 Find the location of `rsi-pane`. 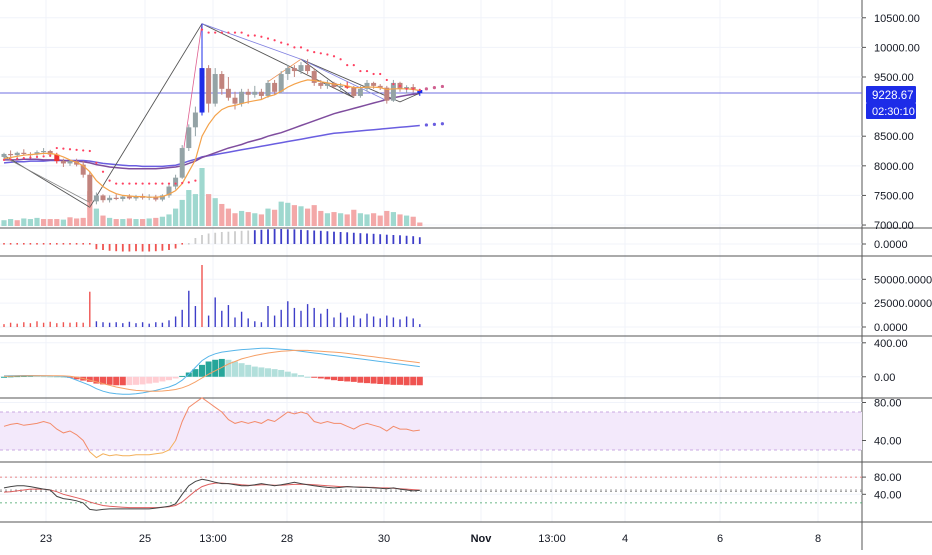

rsi-pane is located at coordinates (431, 428).